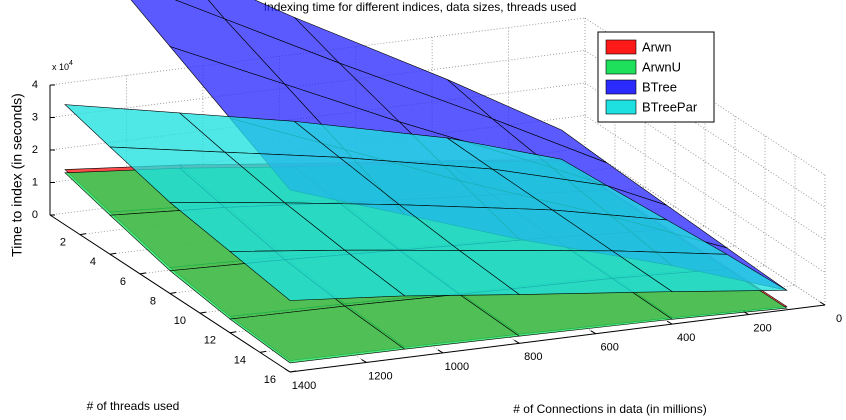 This screenshot has width=846, height=420. Describe the element at coordinates (35, 215) in the screenshot. I see `z-tick-label: 0` at that location.